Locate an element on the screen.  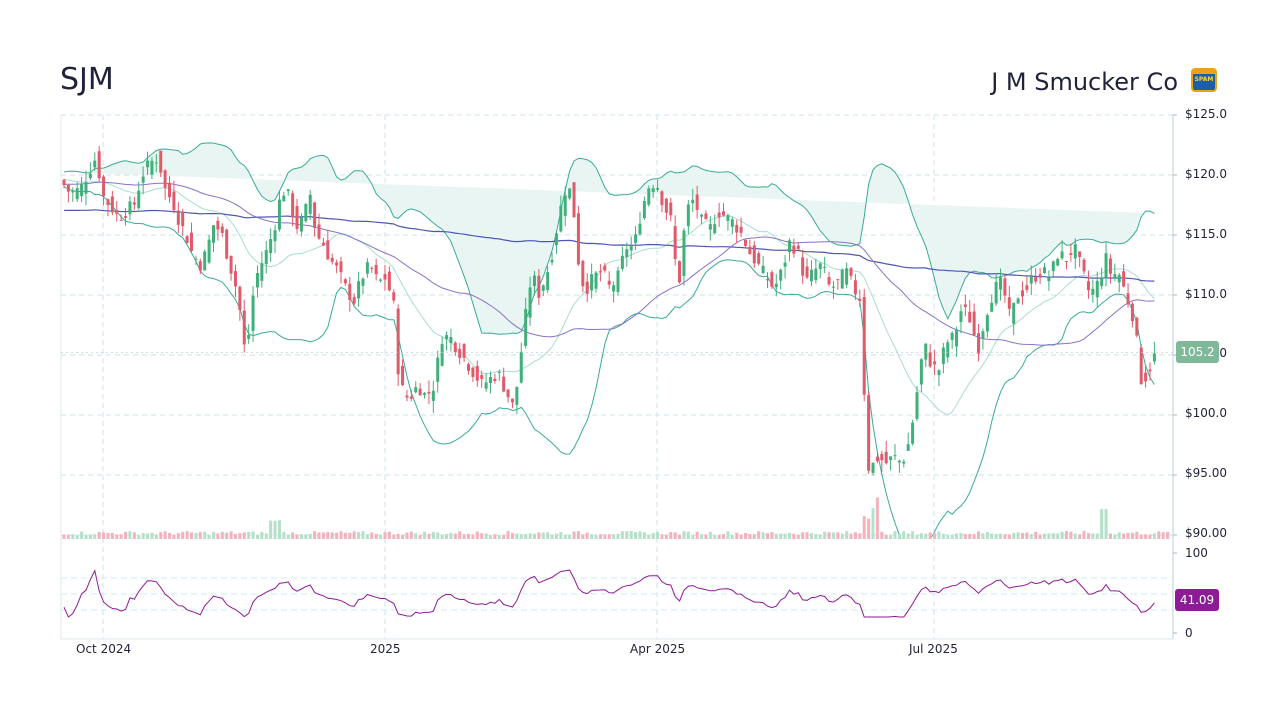
price-axis-label: $100.0 is located at coordinates (1206, 413).